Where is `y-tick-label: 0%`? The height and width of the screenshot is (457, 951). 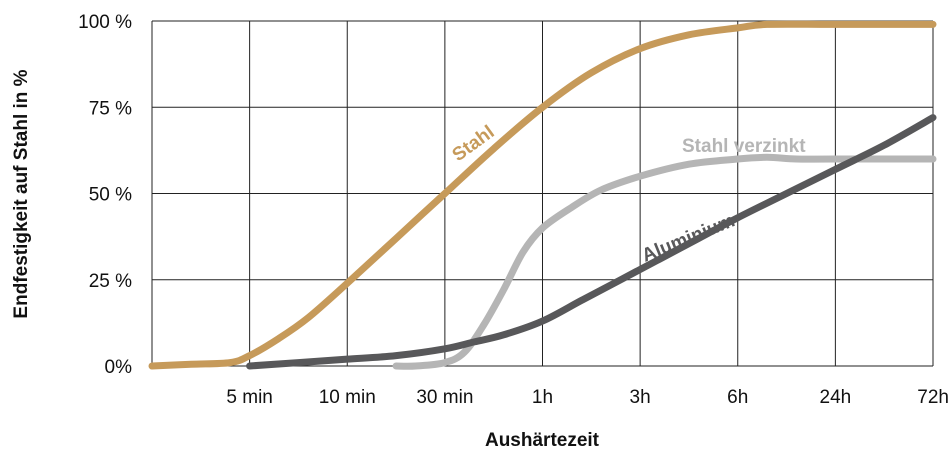 y-tick-label: 0% is located at coordinates (119, 367).